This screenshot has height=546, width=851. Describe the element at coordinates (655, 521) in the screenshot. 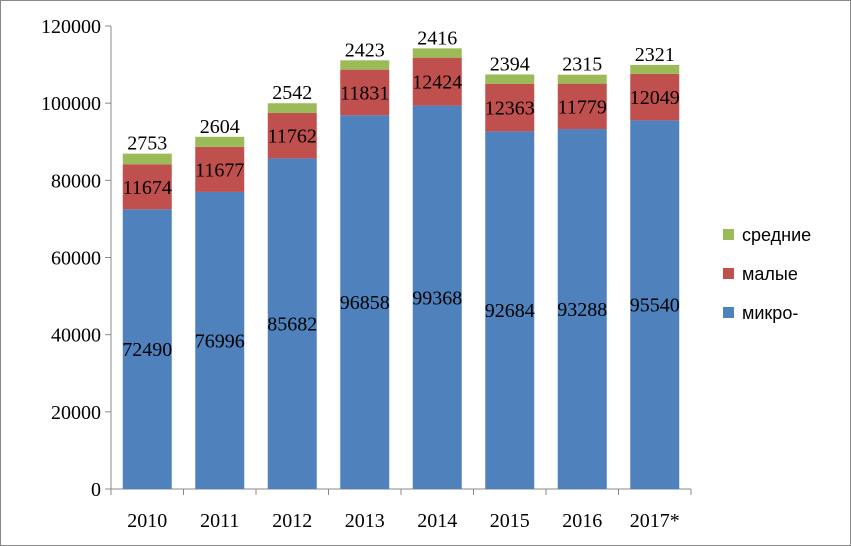

I see `x-tick-label: 2017*` at that location.